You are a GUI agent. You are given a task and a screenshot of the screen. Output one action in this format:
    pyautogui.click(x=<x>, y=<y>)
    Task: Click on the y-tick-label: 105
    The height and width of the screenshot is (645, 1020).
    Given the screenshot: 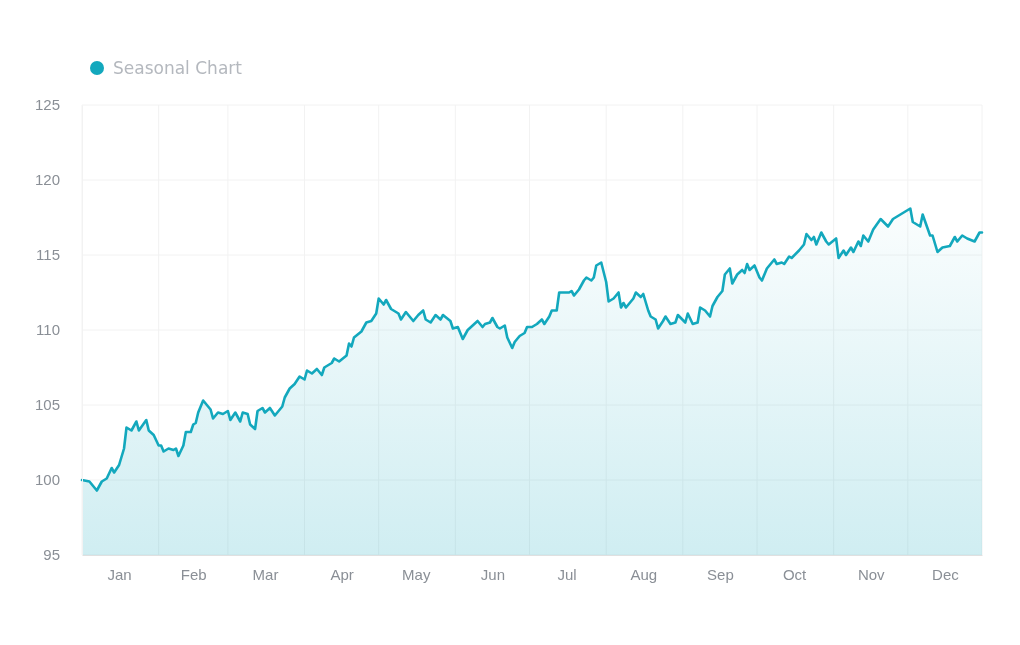 What is the action you would take?
    pyautogui.click(x=47, y=405)
    